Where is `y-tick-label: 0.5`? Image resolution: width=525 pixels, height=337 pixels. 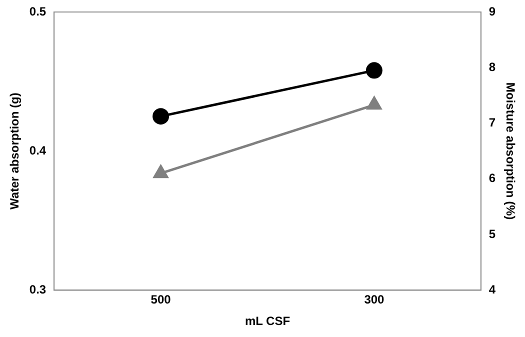
y-tick-label: 0.5 is located at coordinates (37, 11).